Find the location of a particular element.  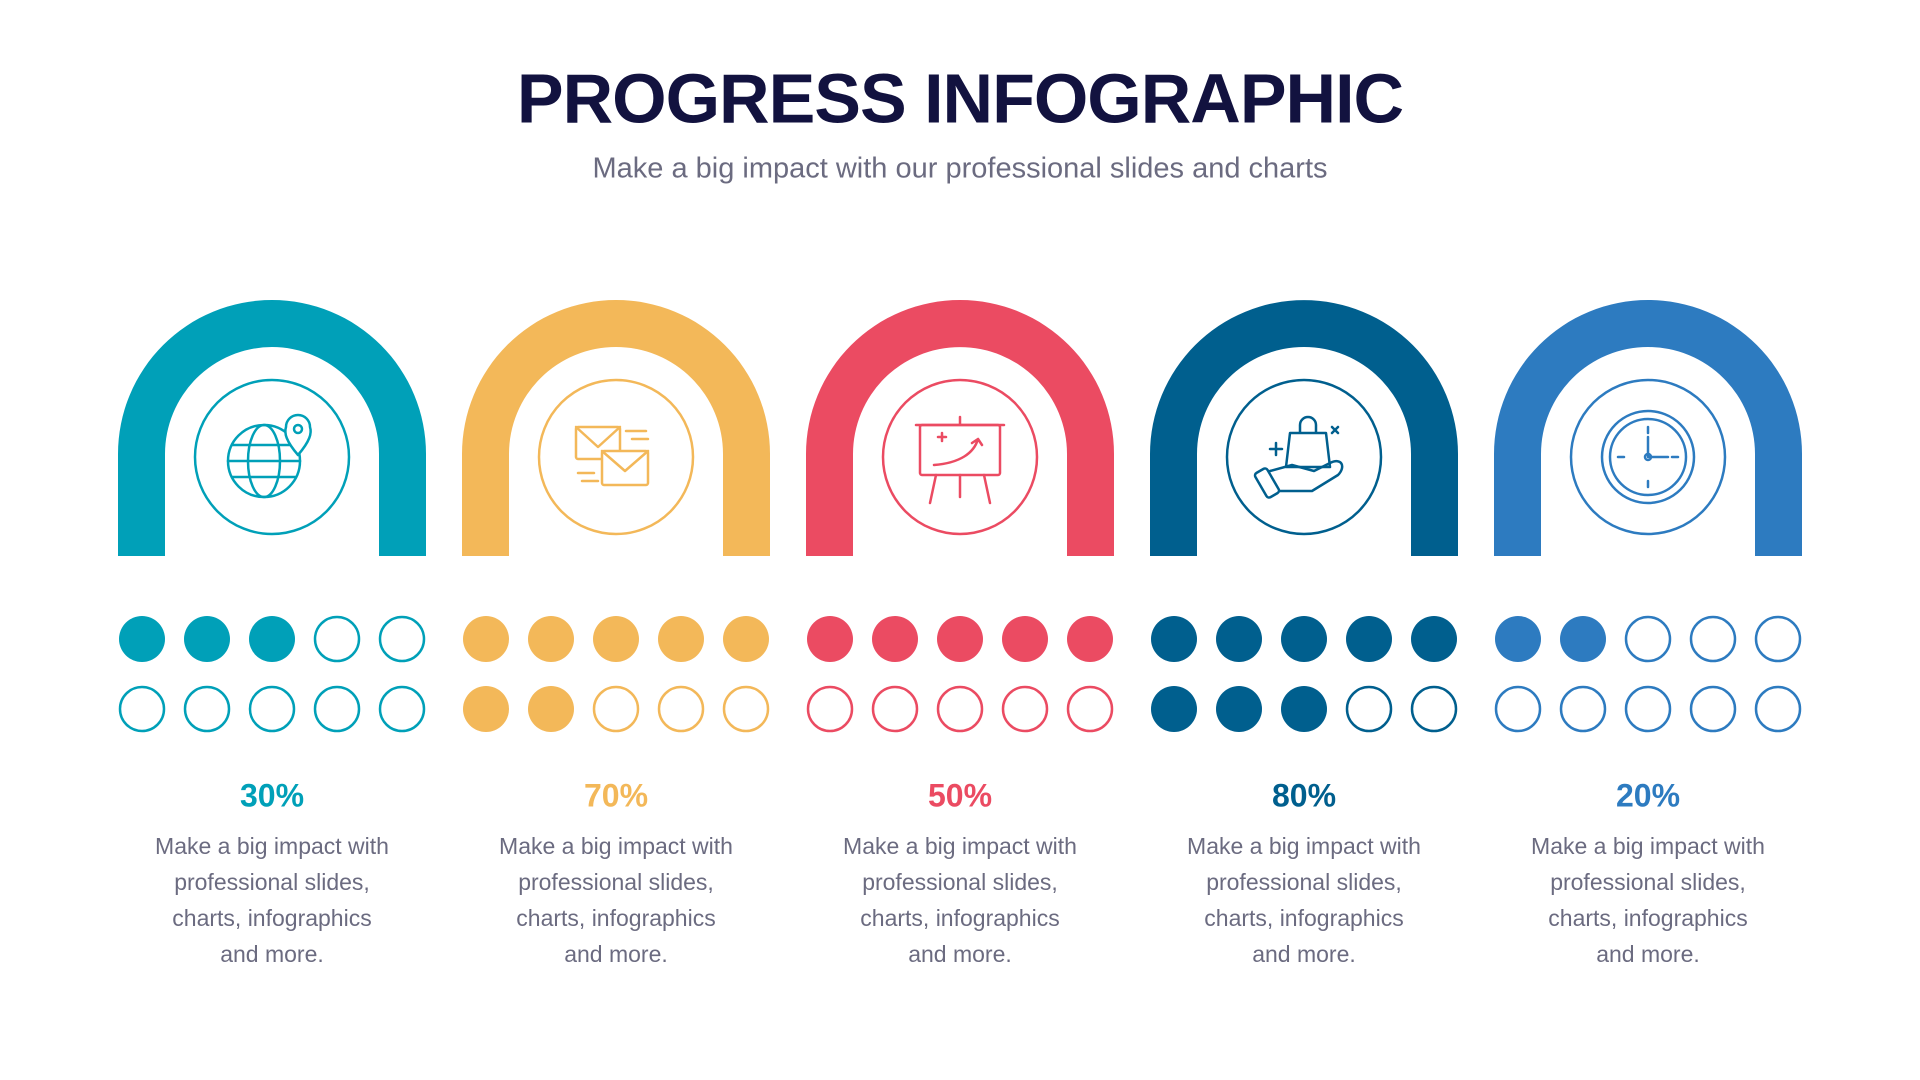

percent-label: 70% is located at coordinates (616, 795).